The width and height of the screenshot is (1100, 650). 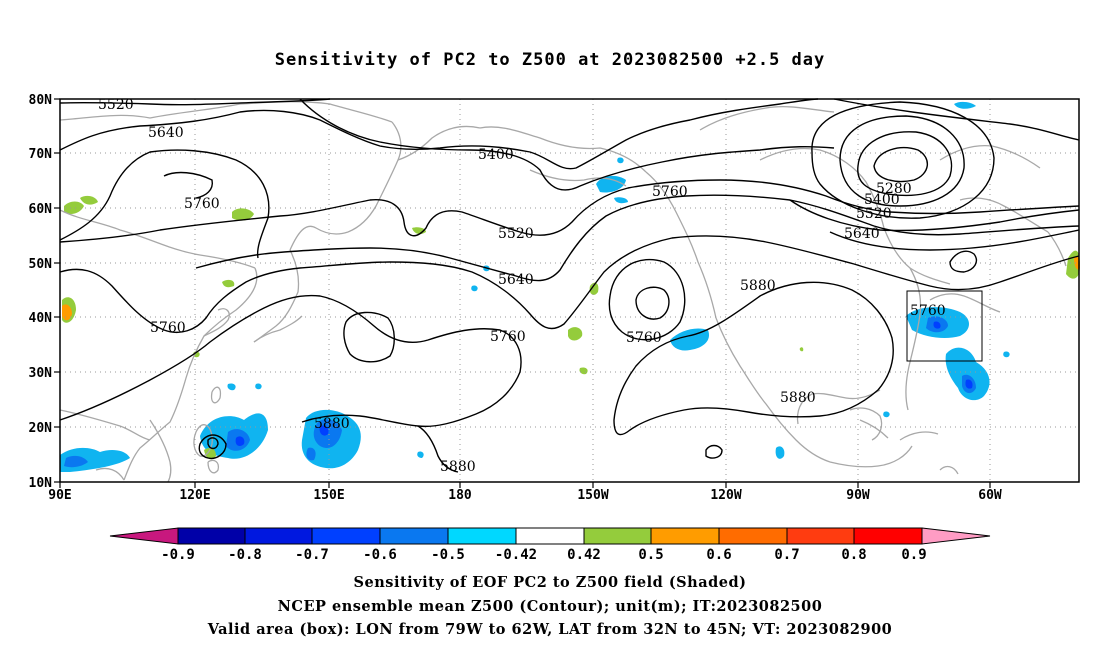 I want to click on lon-label: 60W, so click(x=990, y=495).